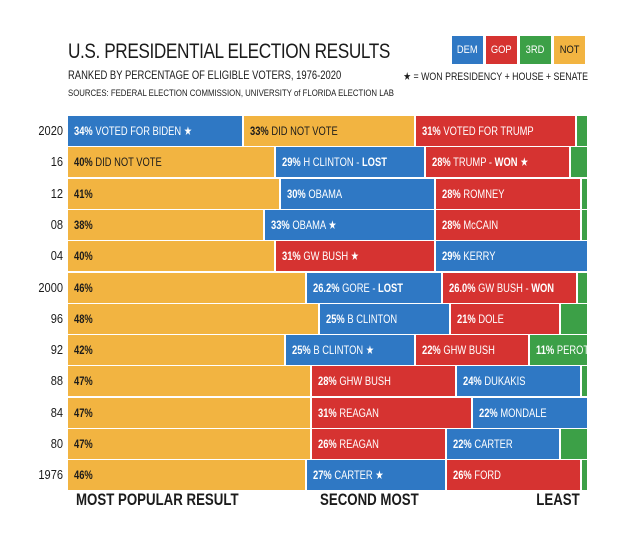 Image resolution: width=640 pixels, height=538 pixels. I want to click on segment-text: GW BUSH ★, so click(330, 256).